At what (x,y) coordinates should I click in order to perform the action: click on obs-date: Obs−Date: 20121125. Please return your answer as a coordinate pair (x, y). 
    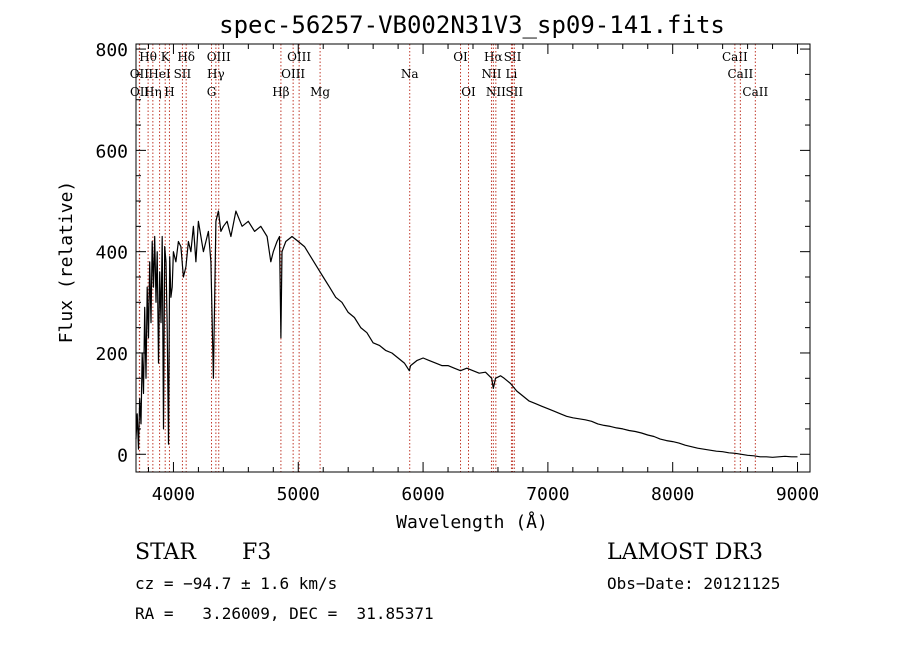
    Looking at the image, I should click on (694, 583).